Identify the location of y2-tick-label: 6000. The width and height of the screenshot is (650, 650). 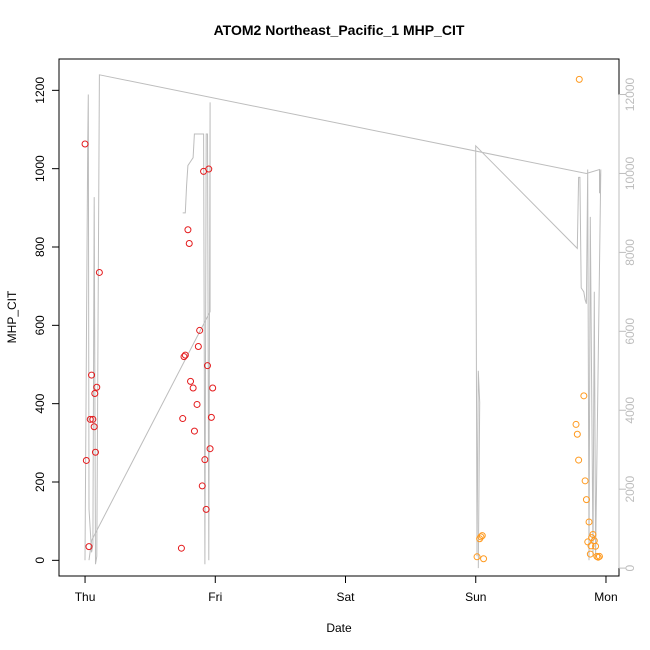
(630, 331).